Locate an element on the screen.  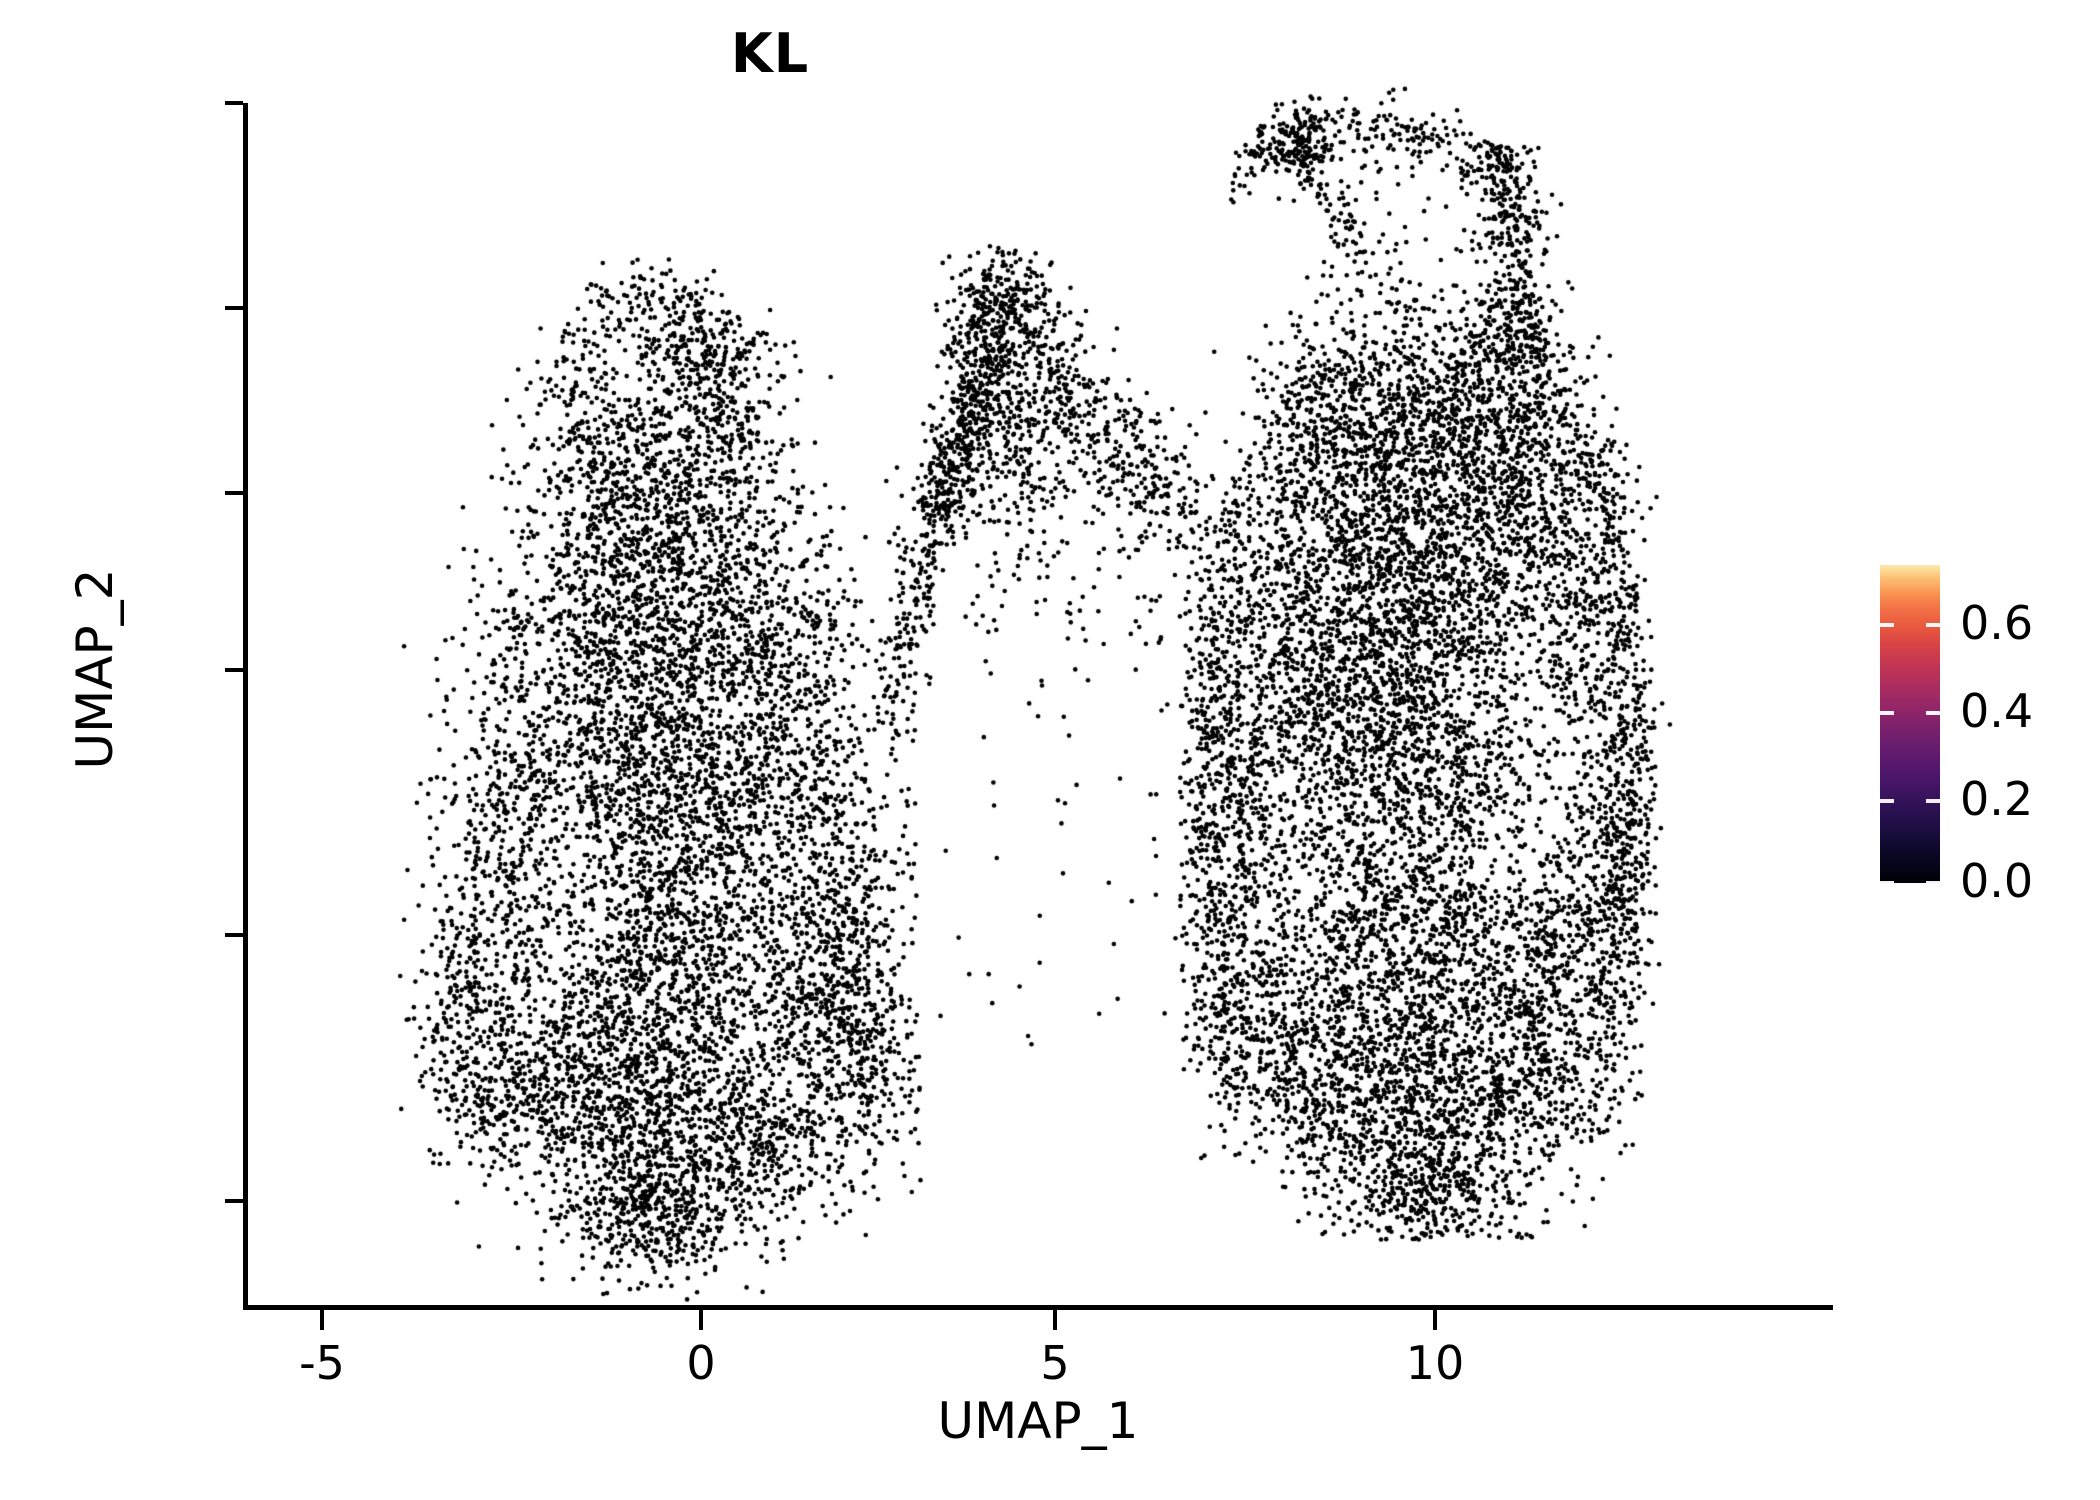
colorbar-gradient is located at coordinates (1910, 724).